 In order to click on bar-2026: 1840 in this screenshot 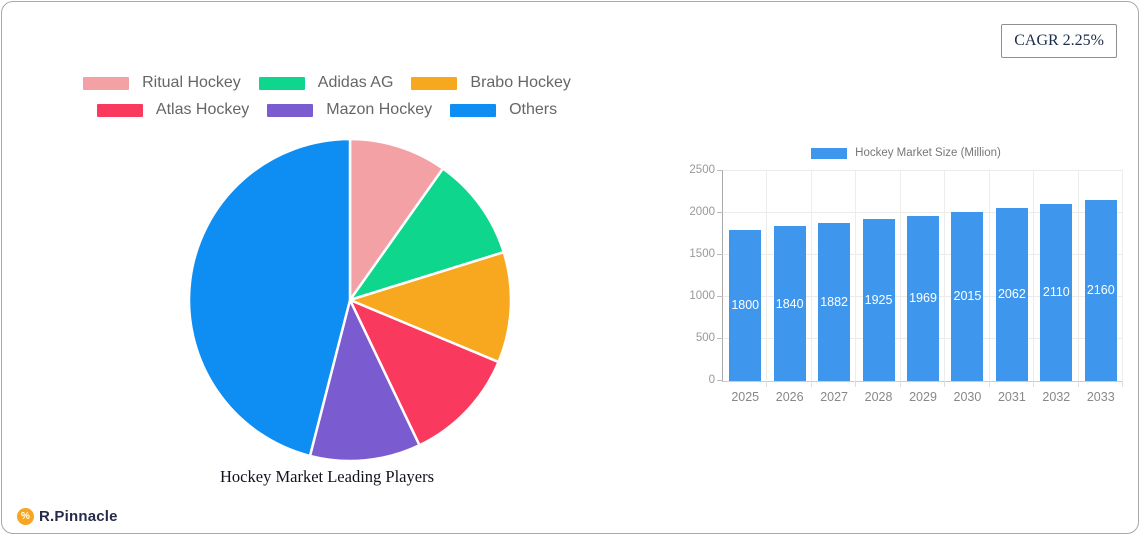, I will do `click(789, 303)`.